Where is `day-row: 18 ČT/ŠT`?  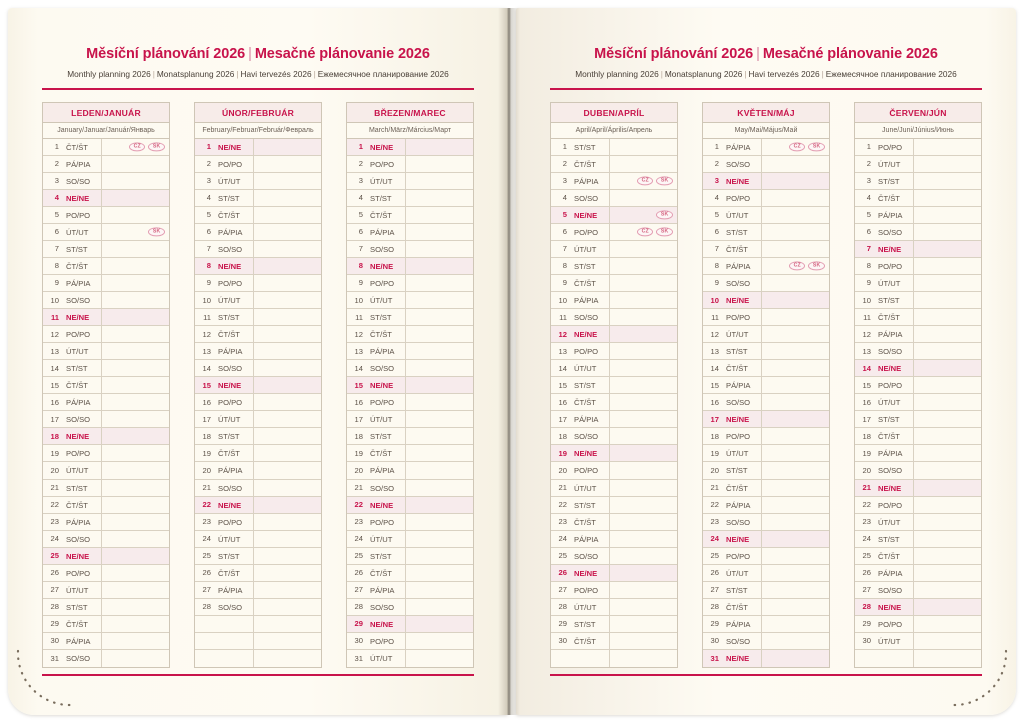 day-row: 18 ČT/ŠT is located at coordinates (918, 437).